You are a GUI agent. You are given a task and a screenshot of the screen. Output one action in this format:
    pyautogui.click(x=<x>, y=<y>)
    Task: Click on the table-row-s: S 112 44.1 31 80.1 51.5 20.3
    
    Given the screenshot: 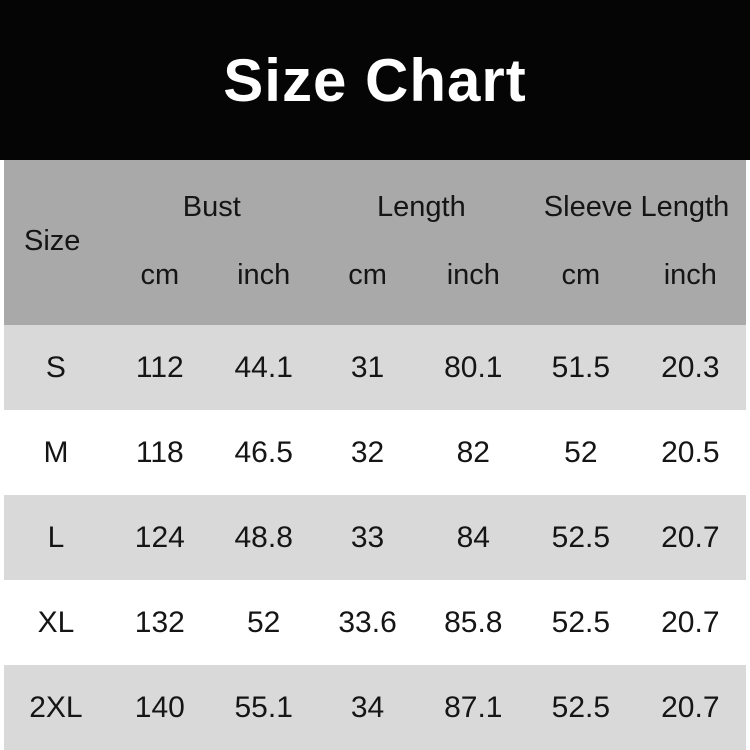 What is the action you would take?
    pyautogui.click(x=375, y=367)
    